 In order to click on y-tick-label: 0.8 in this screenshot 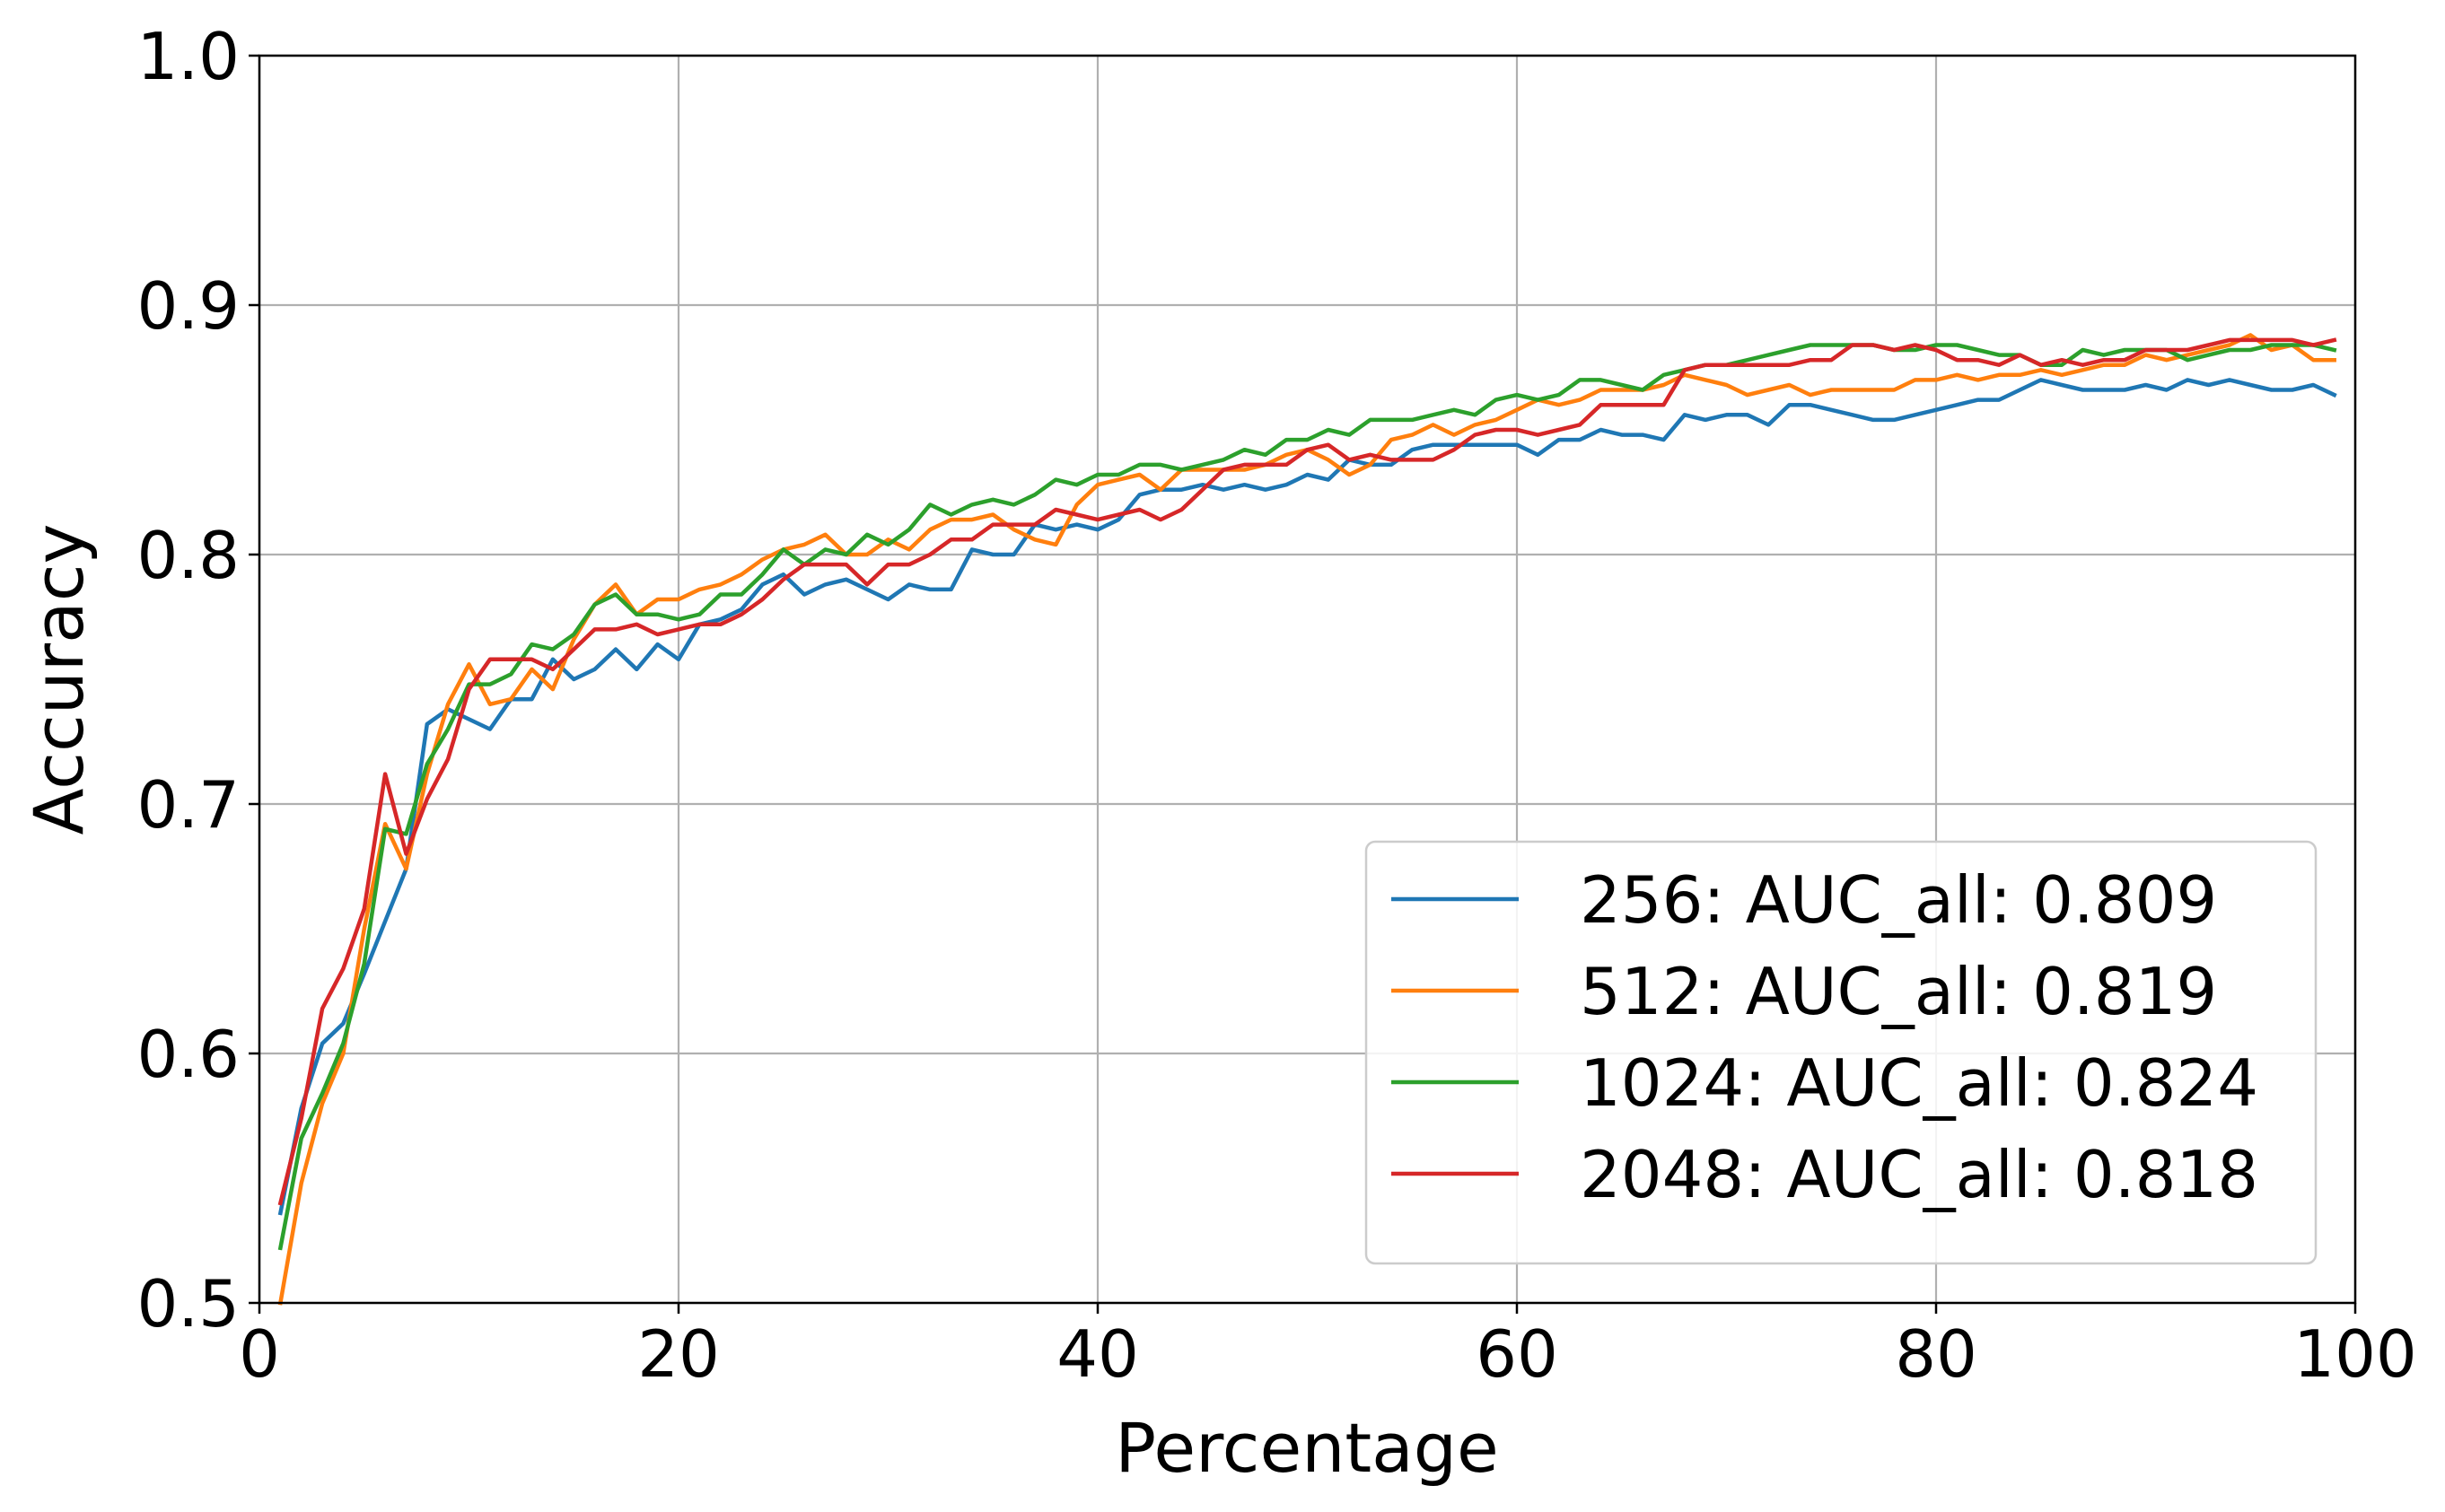, I will do `click(188, 555)`.